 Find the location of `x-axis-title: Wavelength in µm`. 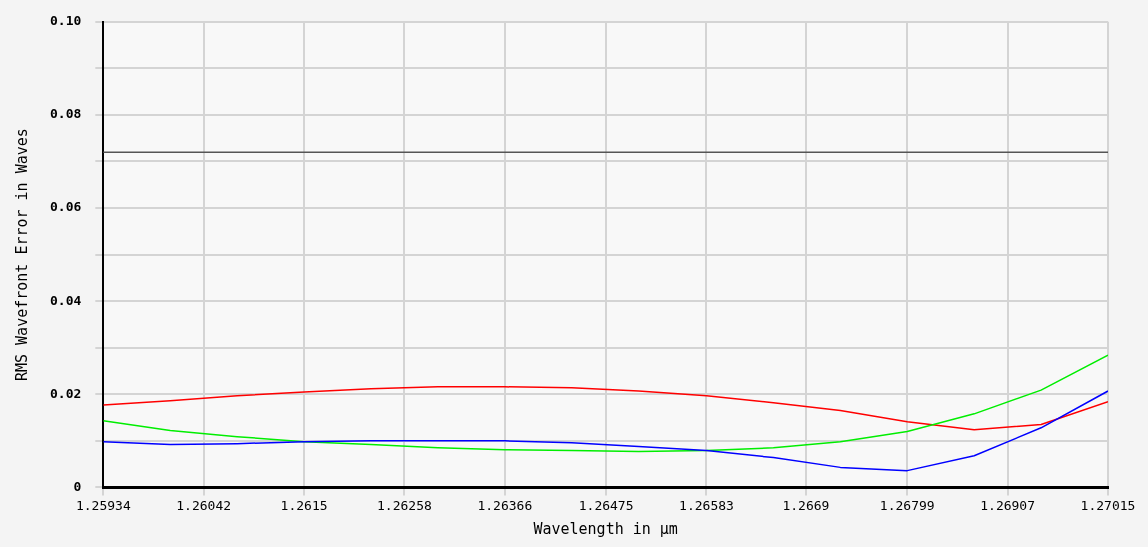

x-axis-title: Wavelength in µm is located at coordinates (605, 528).